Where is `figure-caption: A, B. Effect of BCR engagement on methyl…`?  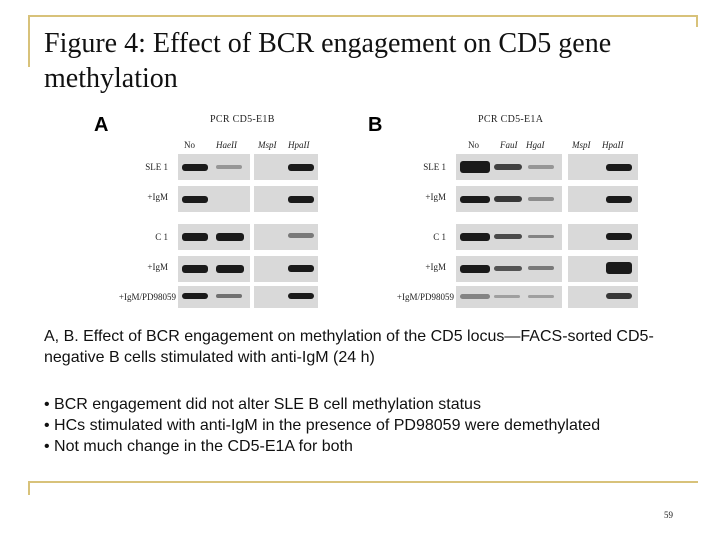 figure-caption: A, B. Effect of BCR engagement on methyl… is located at coordinates (349, 347).